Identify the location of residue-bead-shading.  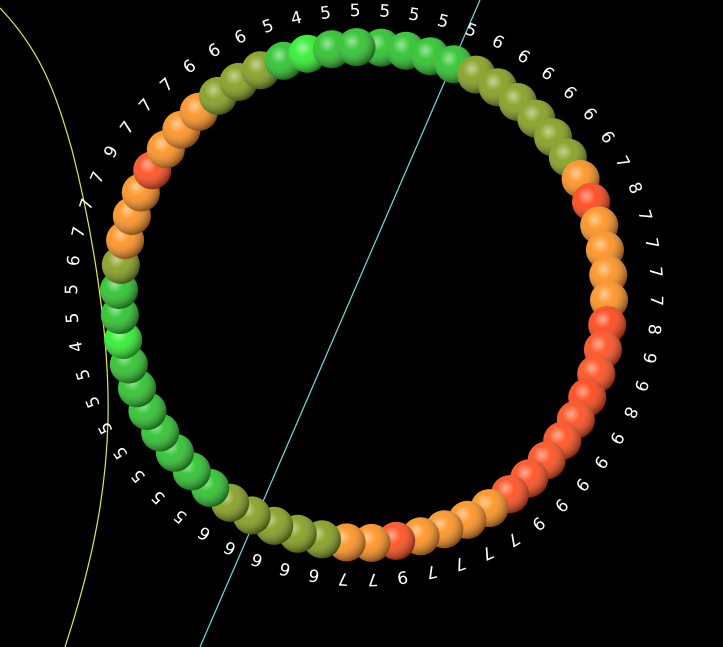
(356, 47).